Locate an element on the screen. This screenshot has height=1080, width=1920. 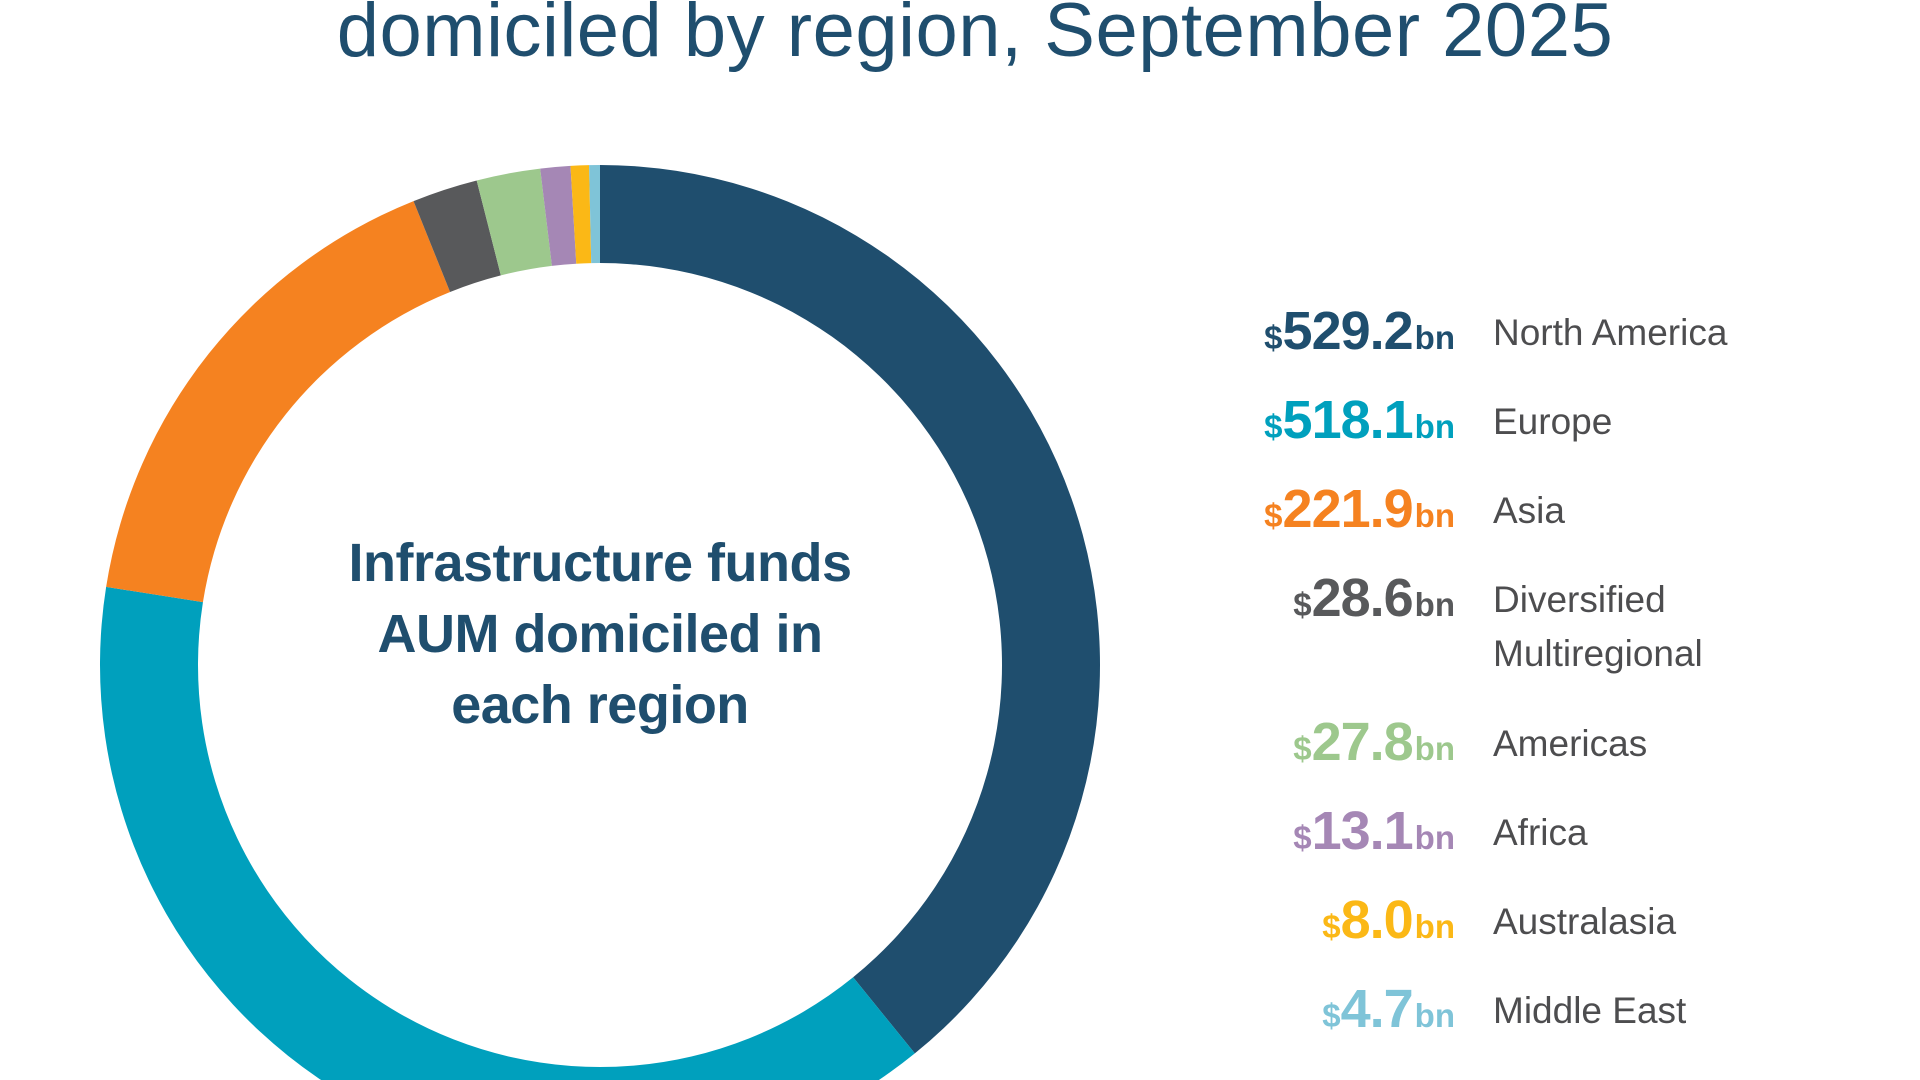
legend-label: Europe is located at coordinates (1553, 421).